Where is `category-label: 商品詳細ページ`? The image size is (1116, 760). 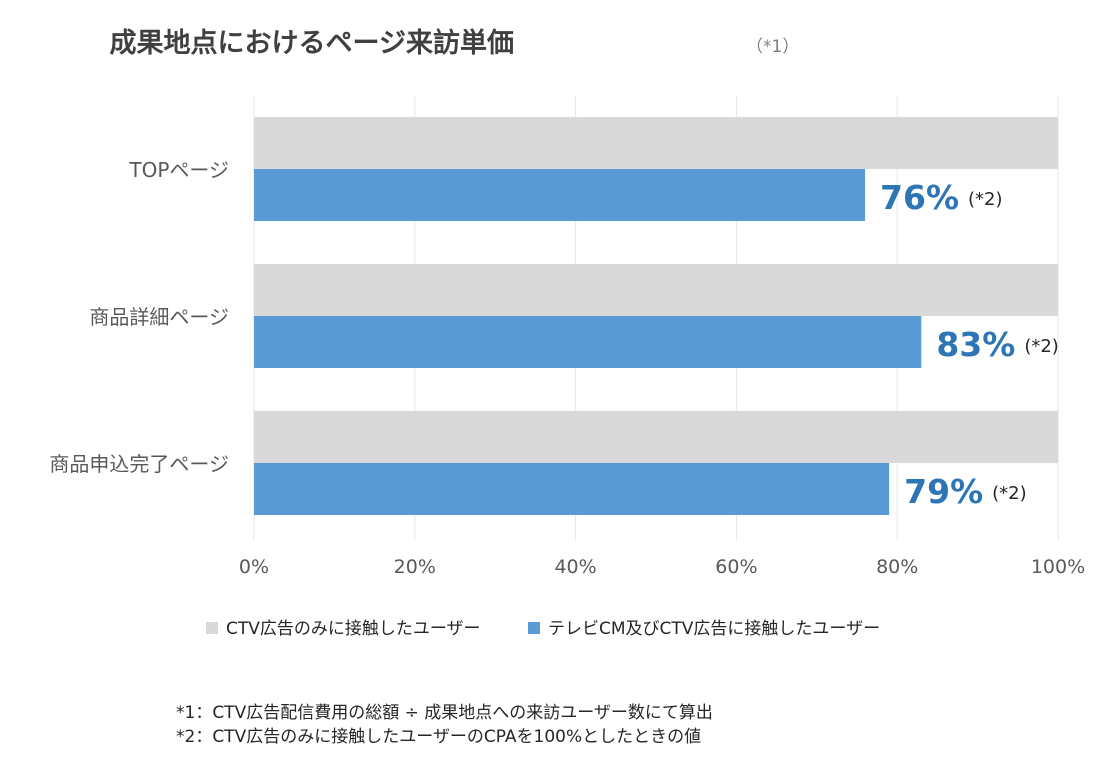
category-label: 商品詳細ページ is located at coordinates (159, 317).